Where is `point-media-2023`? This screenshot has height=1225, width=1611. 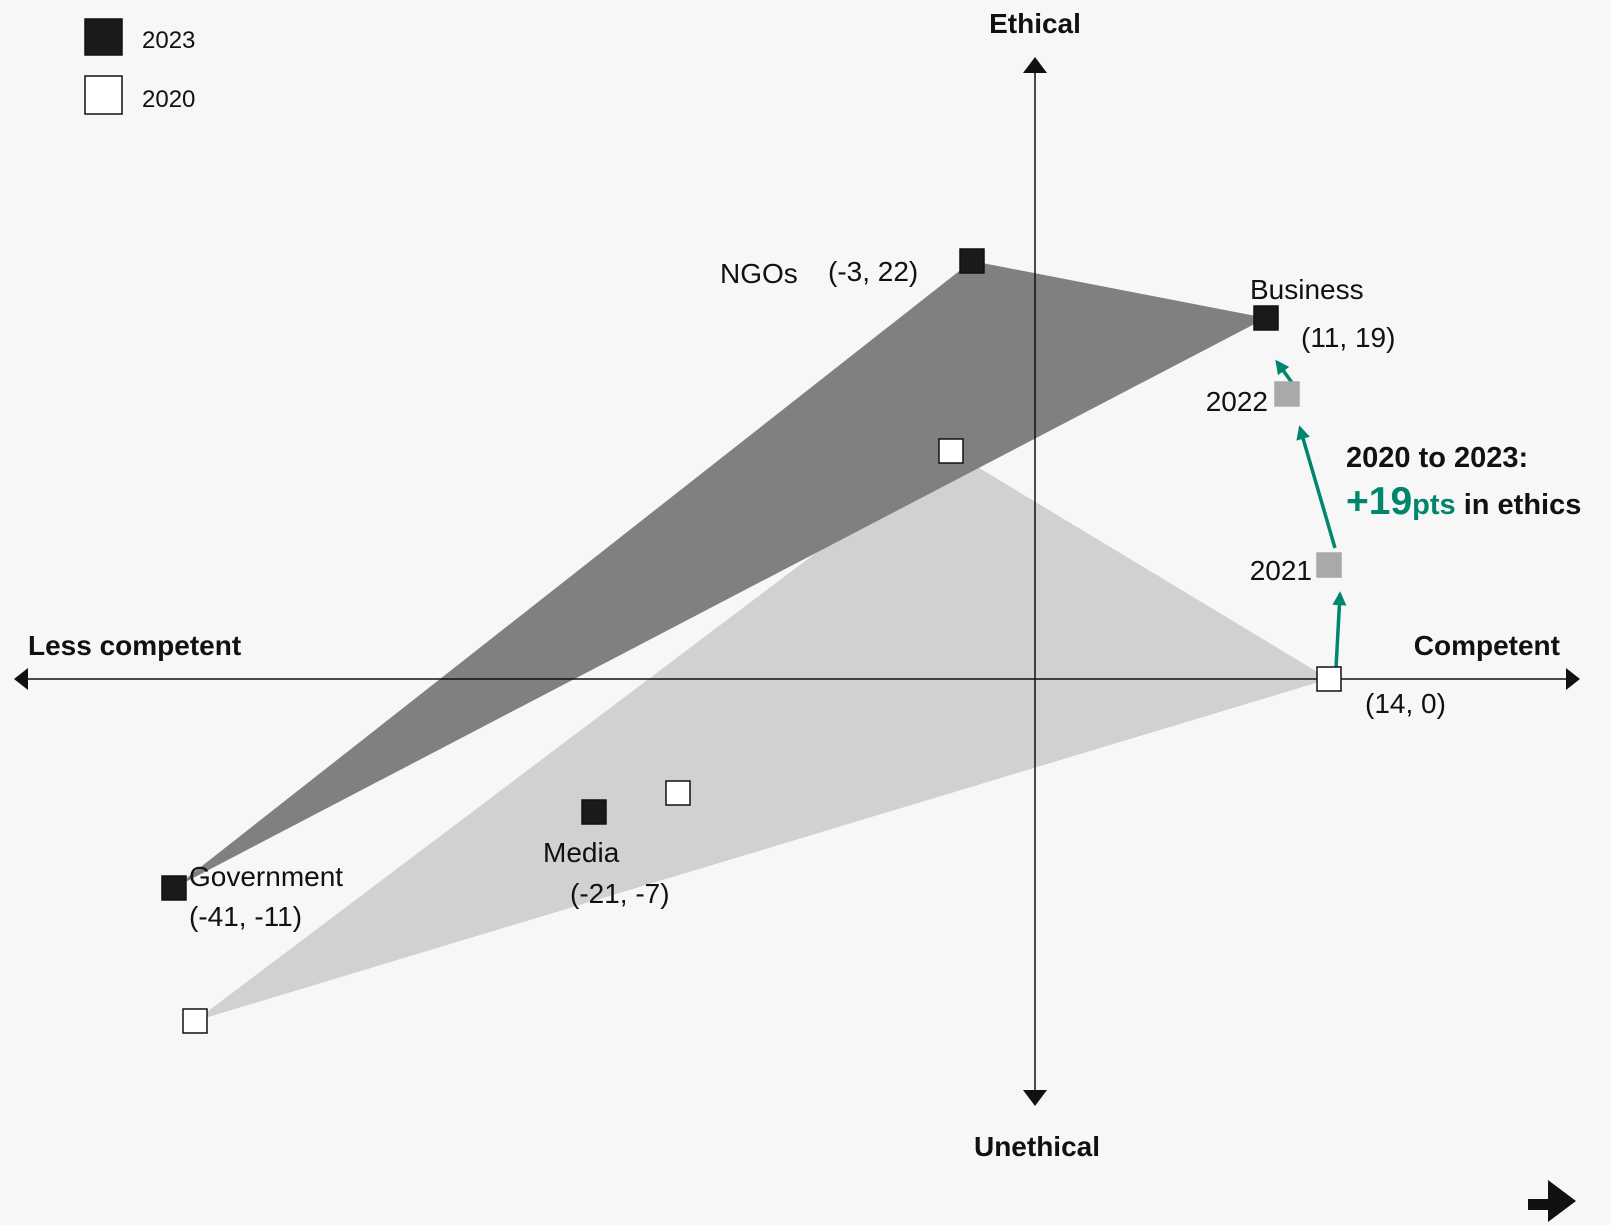 point-media-2023 is located at coordinates (594, 812).